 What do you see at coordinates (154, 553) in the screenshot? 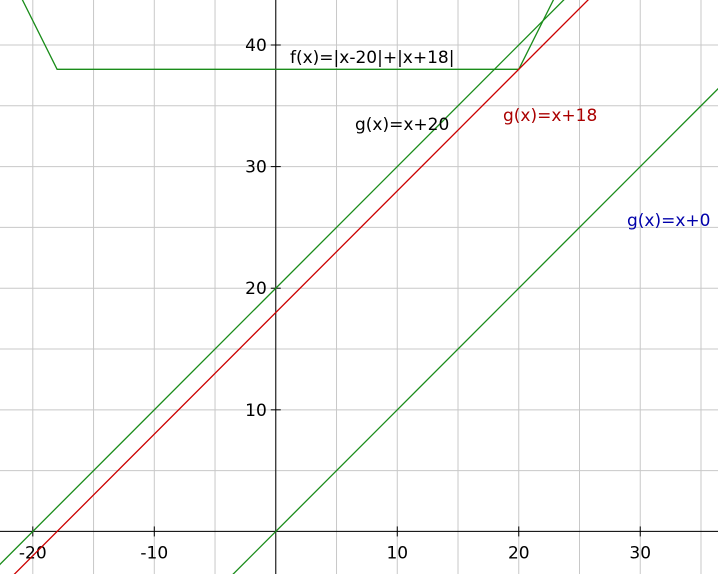
I see `x-tick-label: -10` at bounding box center [154, 553].